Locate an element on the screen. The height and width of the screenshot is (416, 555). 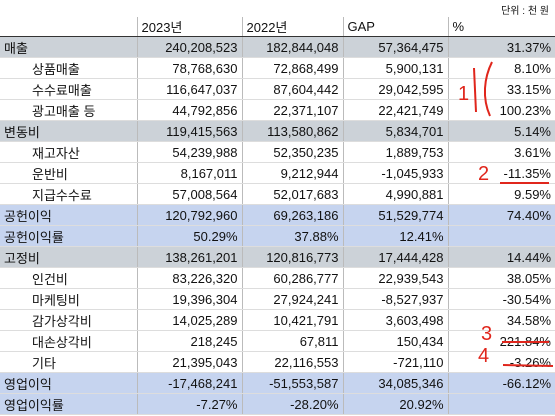
value-cell: 83,226,320 is located at coordinates (189, 278).